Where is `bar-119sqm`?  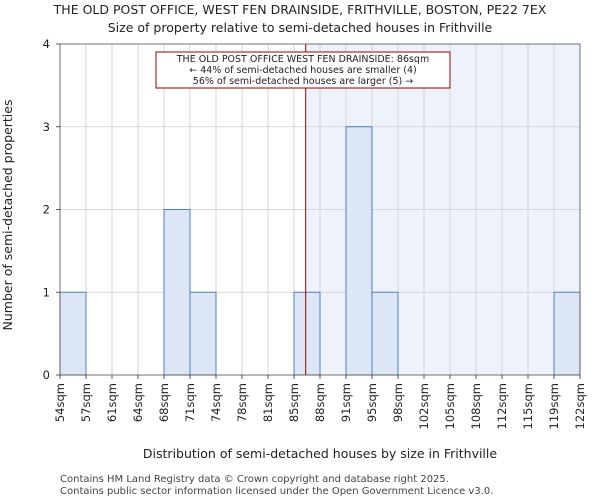 bar-119sqm is located at coordinates (567, 333).